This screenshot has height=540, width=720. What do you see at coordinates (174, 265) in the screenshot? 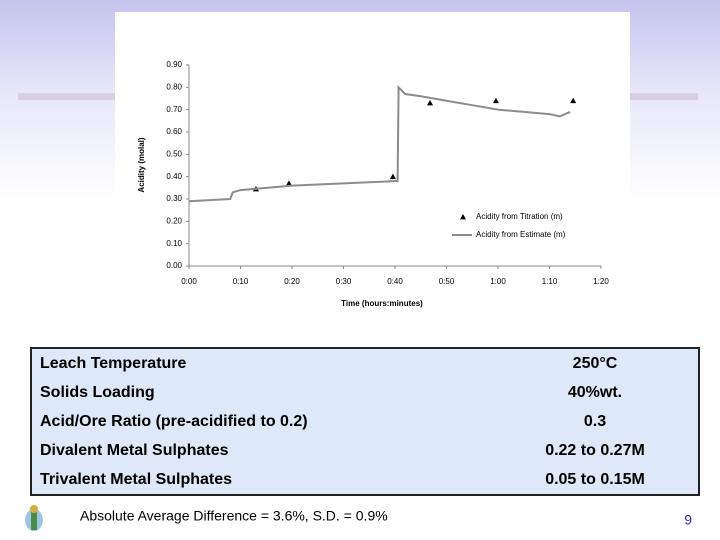
I see `y-tick-label: 0.00` at bounding box center [174, 265].